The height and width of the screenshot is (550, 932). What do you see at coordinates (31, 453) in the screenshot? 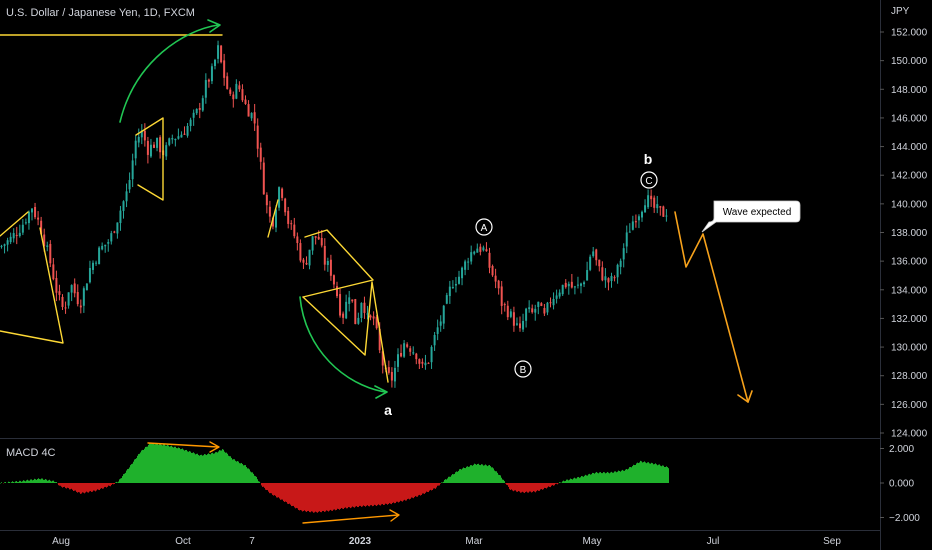
I see `macd-title: MACD 4C` at bounding box center [31, 453].